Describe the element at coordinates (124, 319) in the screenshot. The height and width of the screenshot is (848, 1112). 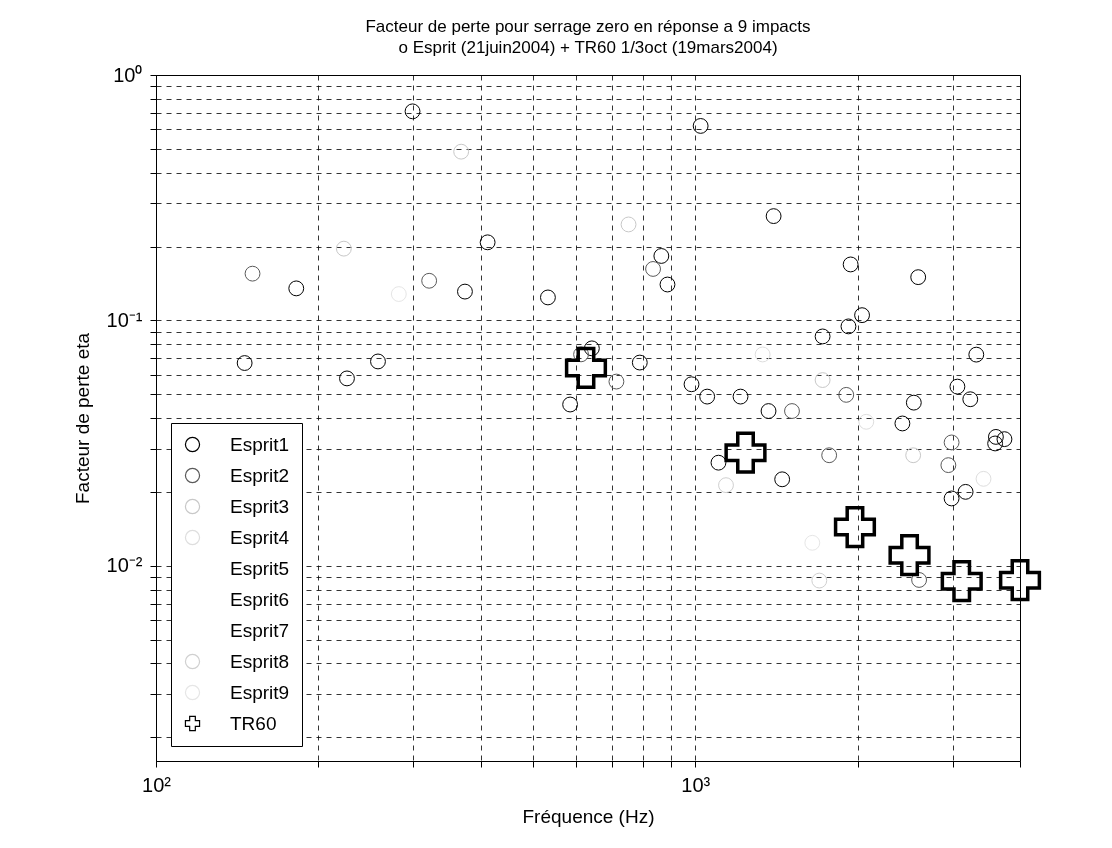
I see `y-tick-label: 10⁻¹` at that location.